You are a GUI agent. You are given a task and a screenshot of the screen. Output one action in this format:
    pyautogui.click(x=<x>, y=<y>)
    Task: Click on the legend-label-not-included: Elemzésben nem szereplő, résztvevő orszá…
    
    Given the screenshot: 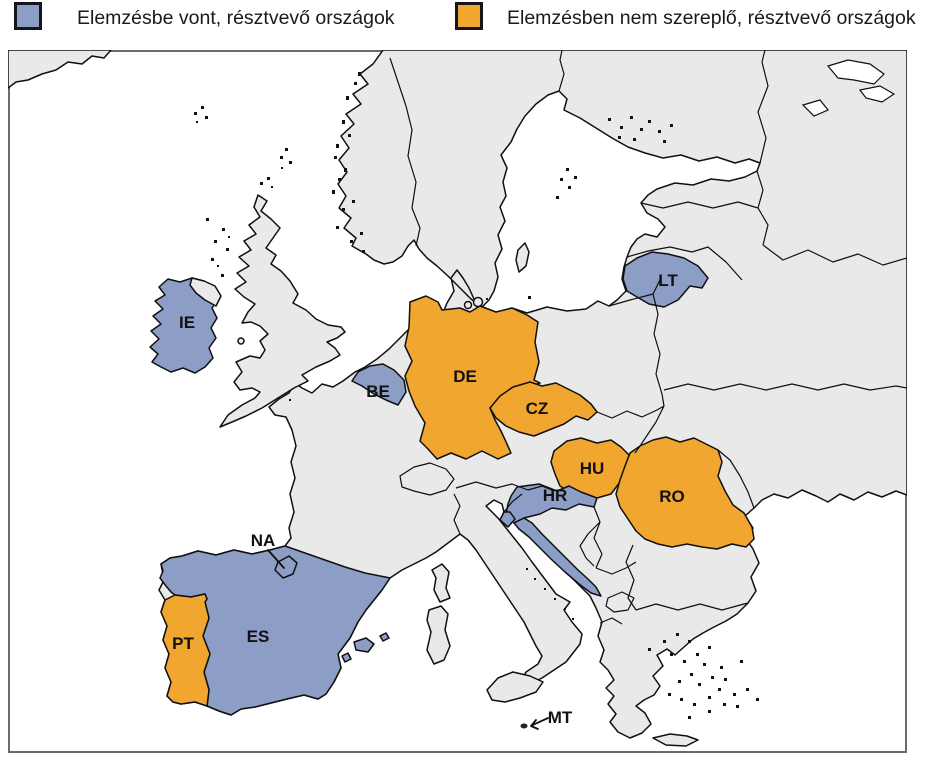 What is the action you would take?
    pyautogui.click(x=711, y=18)
    